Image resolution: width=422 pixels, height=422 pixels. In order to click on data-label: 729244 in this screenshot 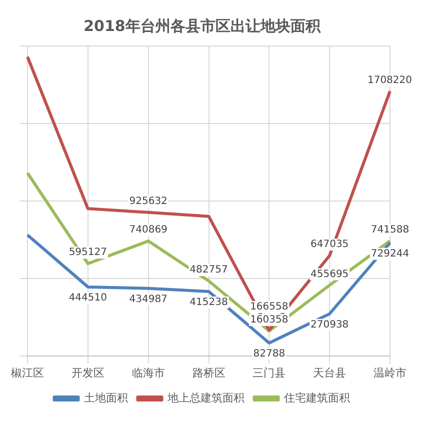, I will do `click(390, 254)`.